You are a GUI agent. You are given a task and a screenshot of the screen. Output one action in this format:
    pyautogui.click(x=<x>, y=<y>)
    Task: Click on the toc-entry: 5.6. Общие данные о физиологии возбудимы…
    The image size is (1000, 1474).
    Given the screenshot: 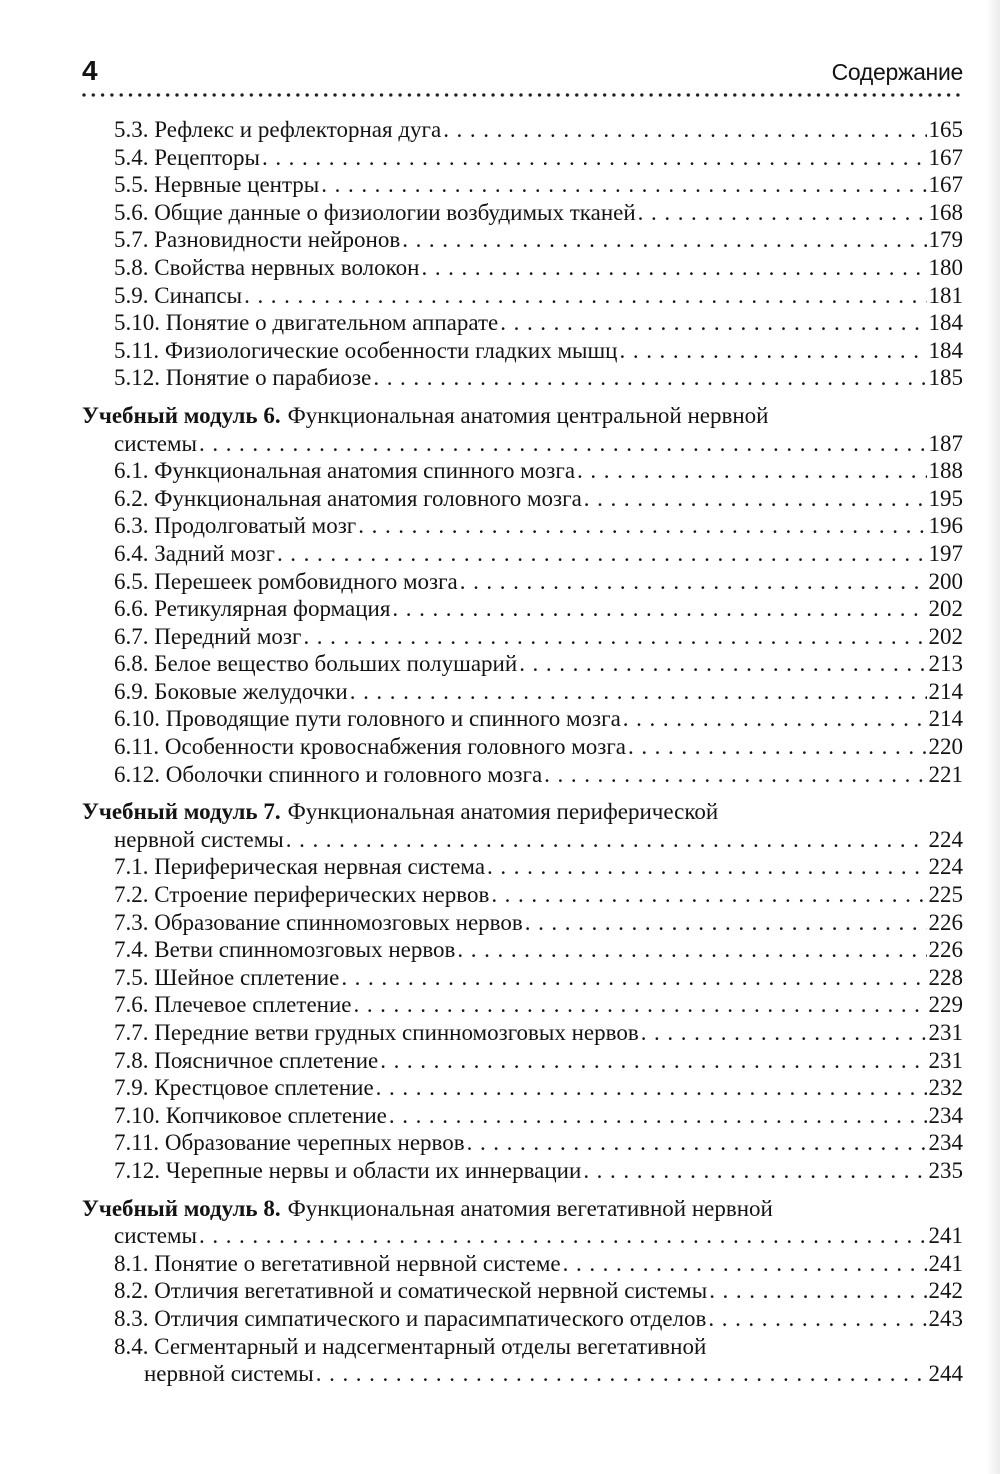 What is the action you would take?
    pyautogui.click(x=522, y=213)
    